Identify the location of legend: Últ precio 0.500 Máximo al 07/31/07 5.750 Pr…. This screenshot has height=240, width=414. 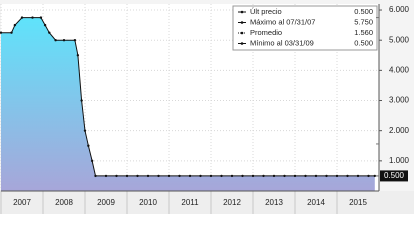
(305, 28).